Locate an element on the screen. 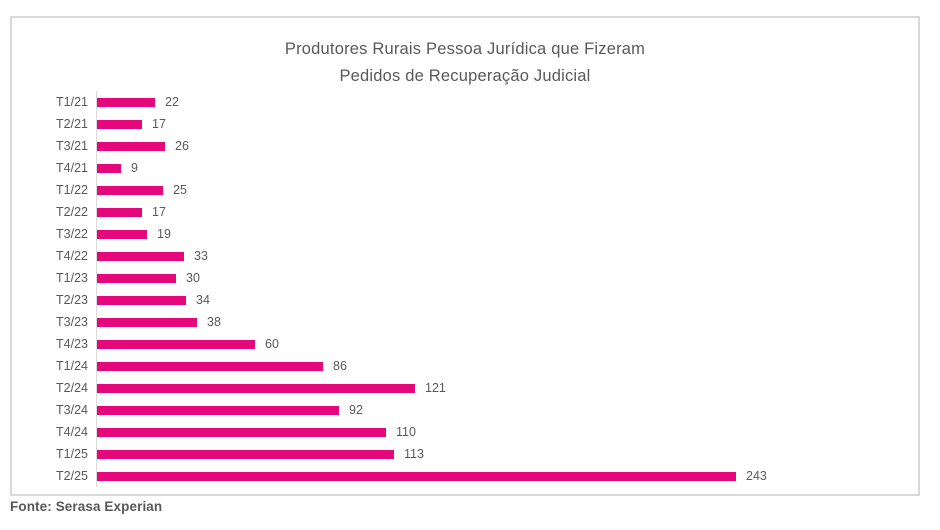 The width and height of the screenshot is (940, 530). category-label: T4/24 is located at coordinates (72, 432).